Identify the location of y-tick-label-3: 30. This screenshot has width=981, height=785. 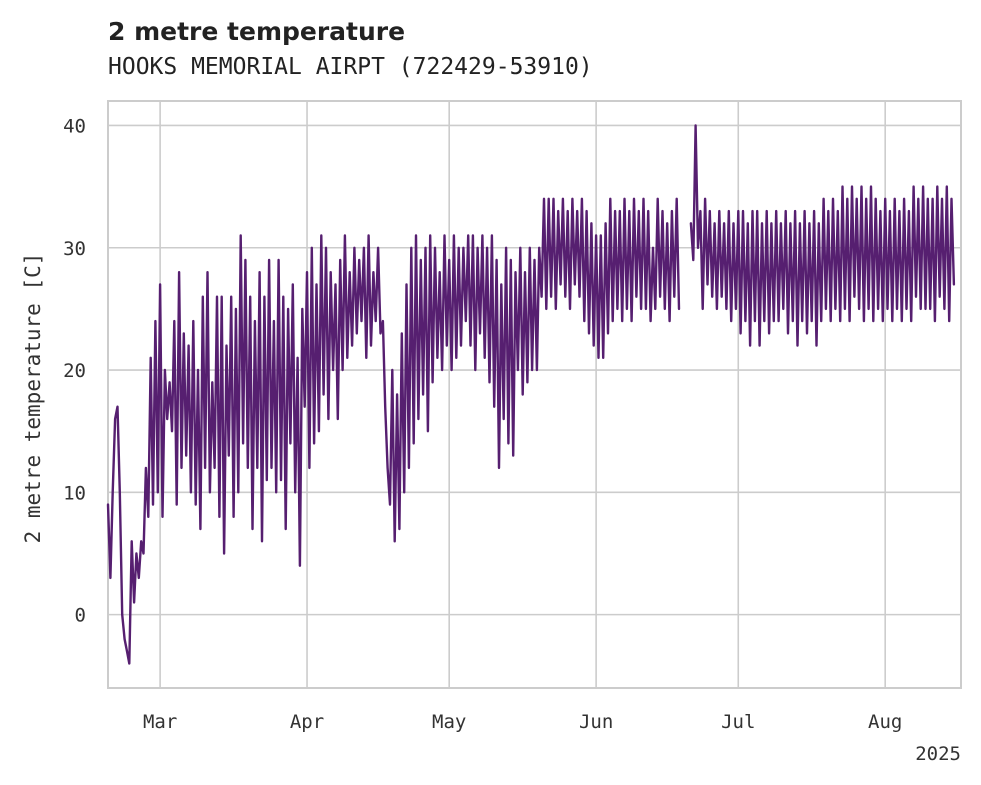
(74, 249).